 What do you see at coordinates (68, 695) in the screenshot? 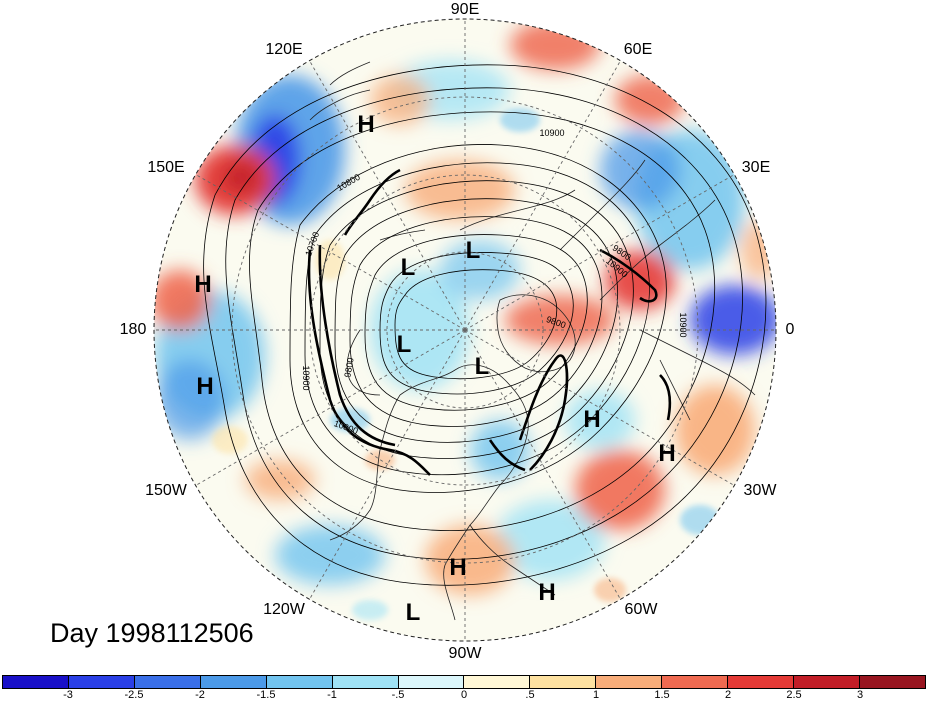
I see `colorbar-tick-label: -3` at bounding box center [68, 695].